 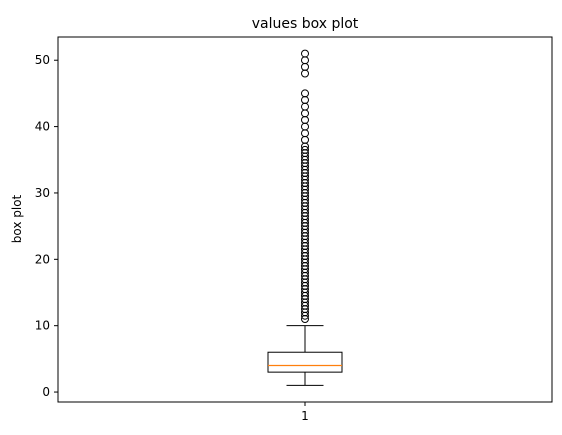 I want to click on iqr-box, so click(x=305, y=362).